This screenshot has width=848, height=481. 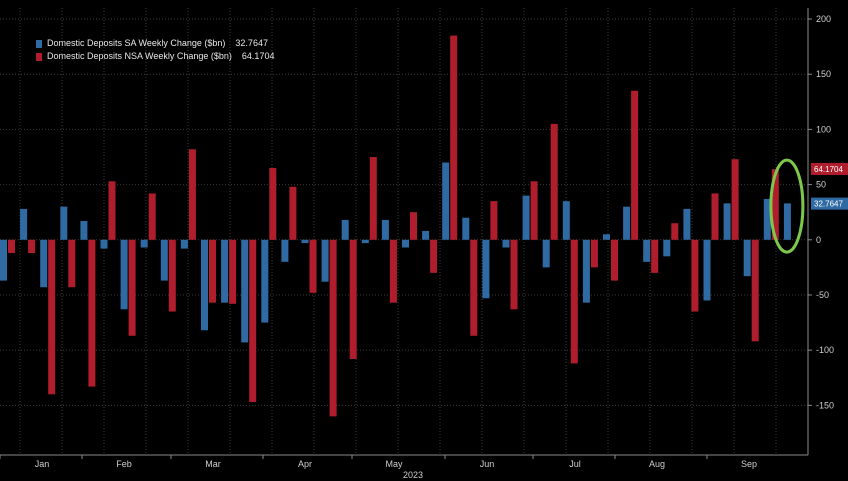 I want to click on highlight-ellipse, so click(x=787, y=206).